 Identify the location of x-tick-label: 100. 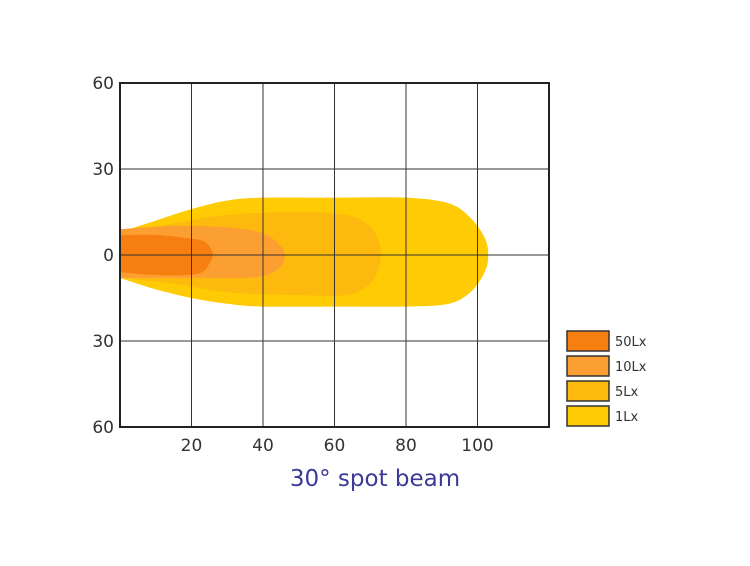
(477, 446).